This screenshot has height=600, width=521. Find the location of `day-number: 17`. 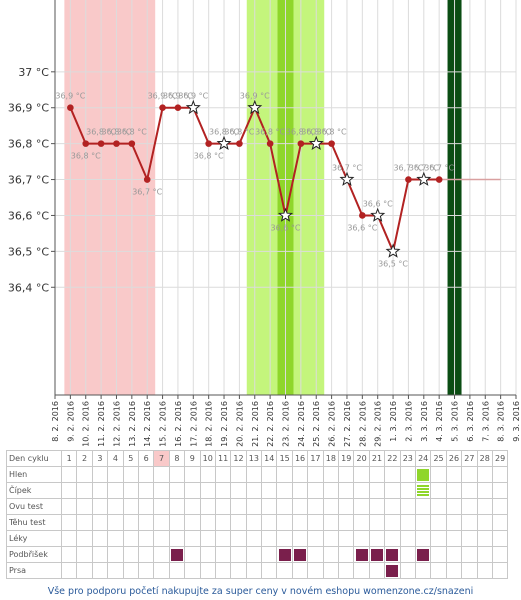

day-number: 17 is located at coordinates (315, 458).